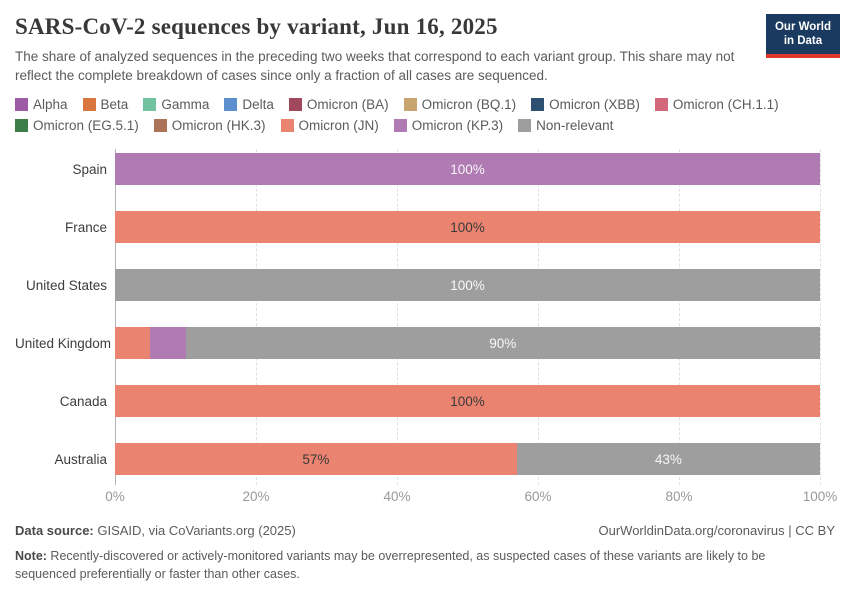 The height and width of the screenshot is (600, 850). Describe the element at coordinates (716, 530) in the screenshot. I see `owid-coronavirus-link: OurWorldinData.org/coronavirus | CC BY` at that location.